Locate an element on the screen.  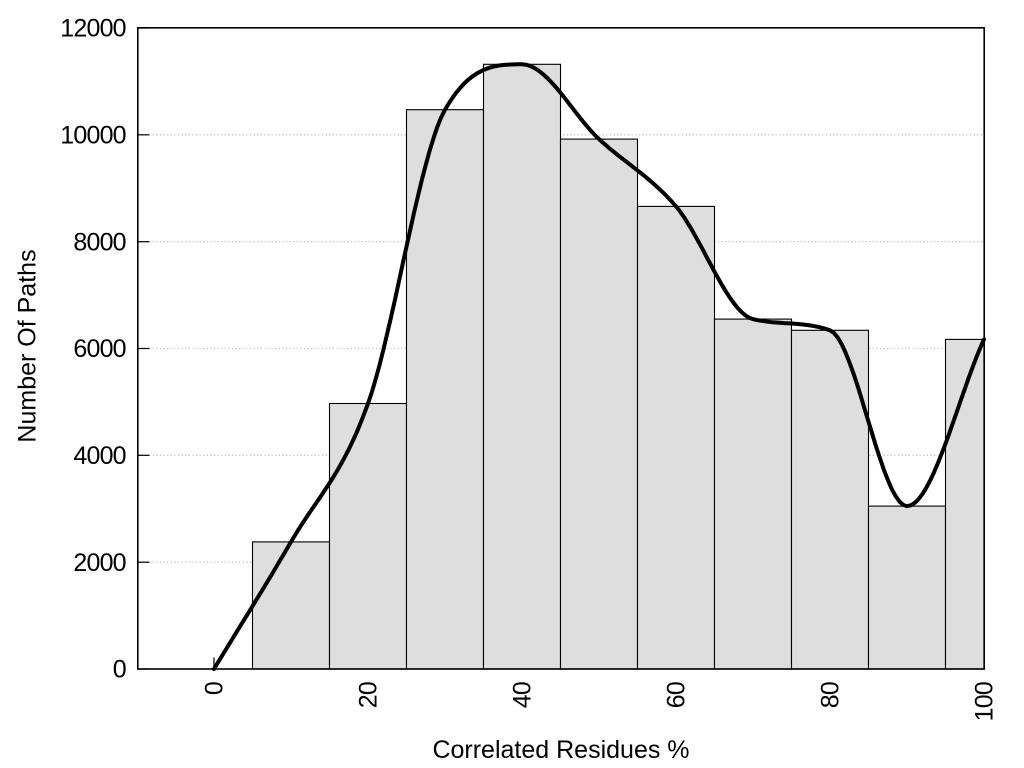
svg-text: 20 is located at coordinates (369, 695).